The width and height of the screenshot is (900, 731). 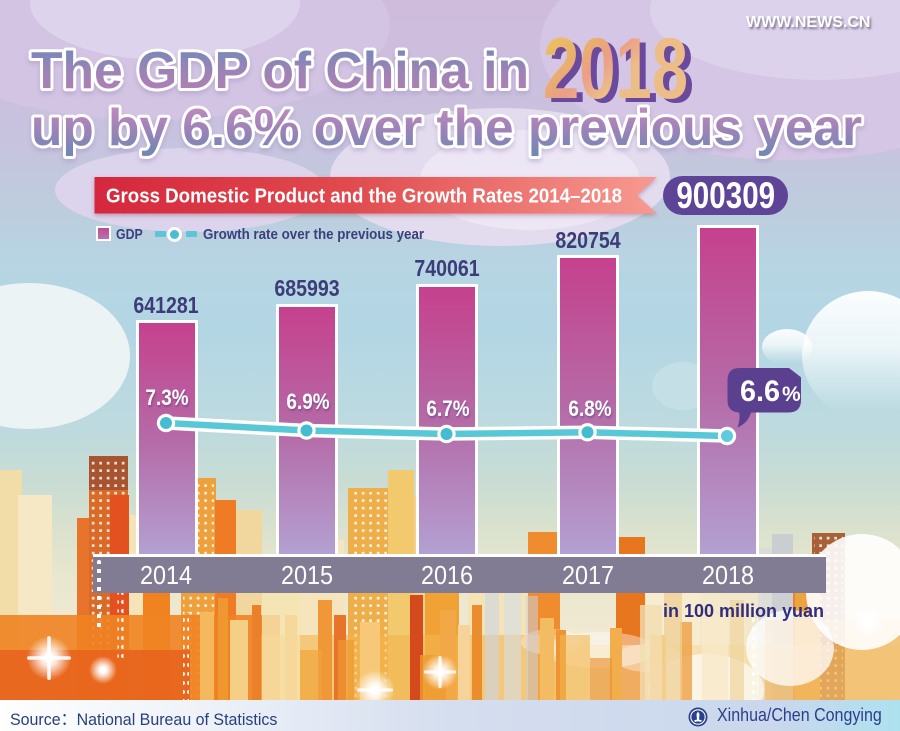 I want to click on svg-text:up by 6.6% over the previous y: up by 6.6% over the previous year, so click(x=446, y=128).